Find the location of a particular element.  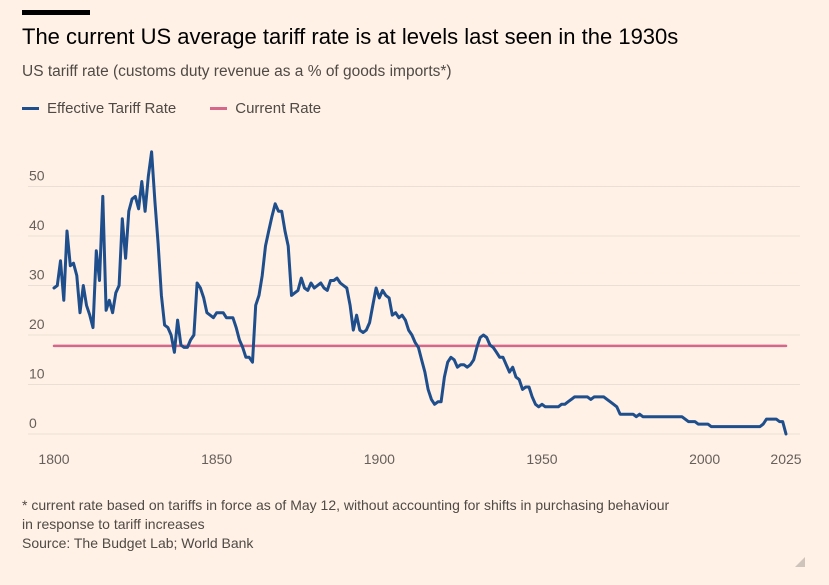

footnote-text-line-2: in response to tariff increases is located at coordinates (113, 524).